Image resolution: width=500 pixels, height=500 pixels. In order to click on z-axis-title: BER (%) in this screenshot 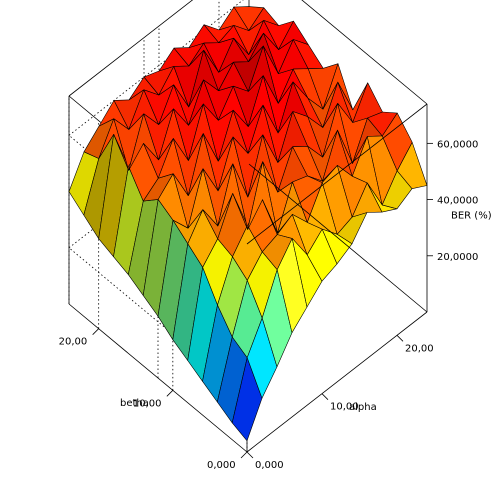, I will do `click(471, 215)`.